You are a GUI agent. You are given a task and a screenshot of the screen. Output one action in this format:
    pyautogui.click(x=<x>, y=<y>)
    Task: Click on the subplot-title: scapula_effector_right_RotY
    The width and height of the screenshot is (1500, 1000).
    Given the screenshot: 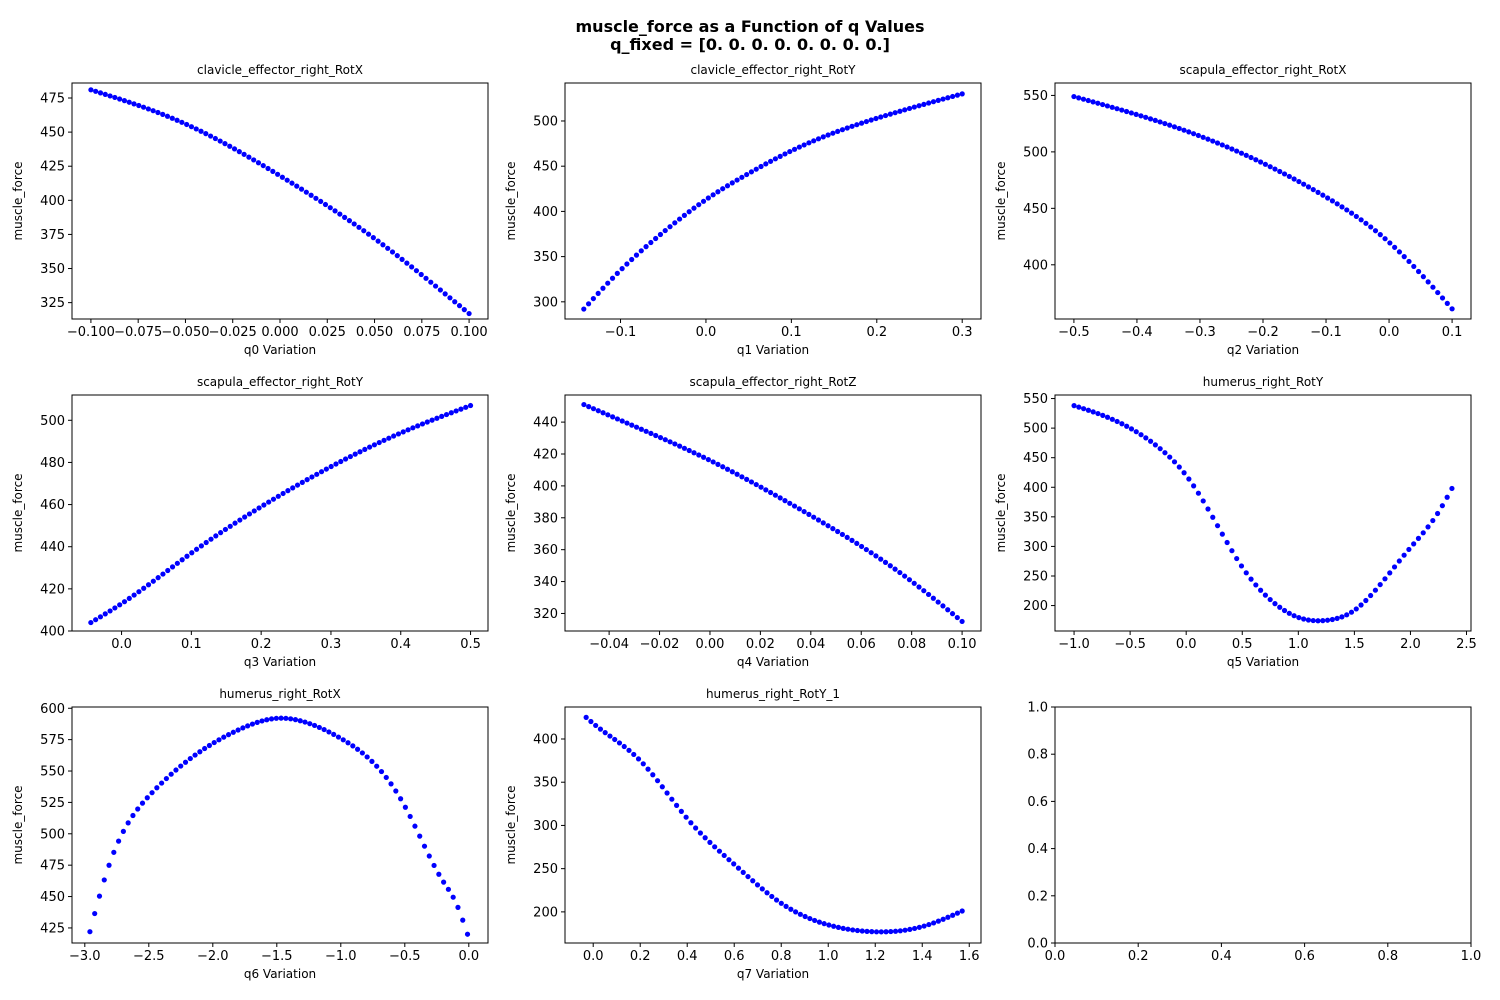 What is the action you would take?
    pyautogui.click(x=280, y=382)
    